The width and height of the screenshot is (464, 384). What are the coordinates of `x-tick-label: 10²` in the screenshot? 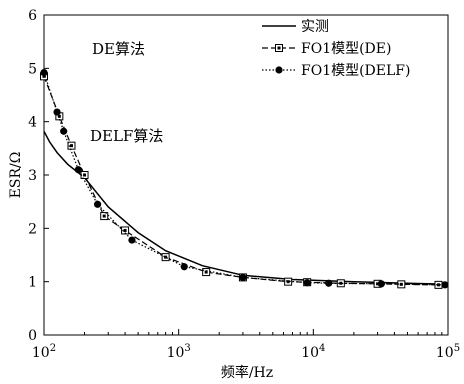 It's located at (44, 352).